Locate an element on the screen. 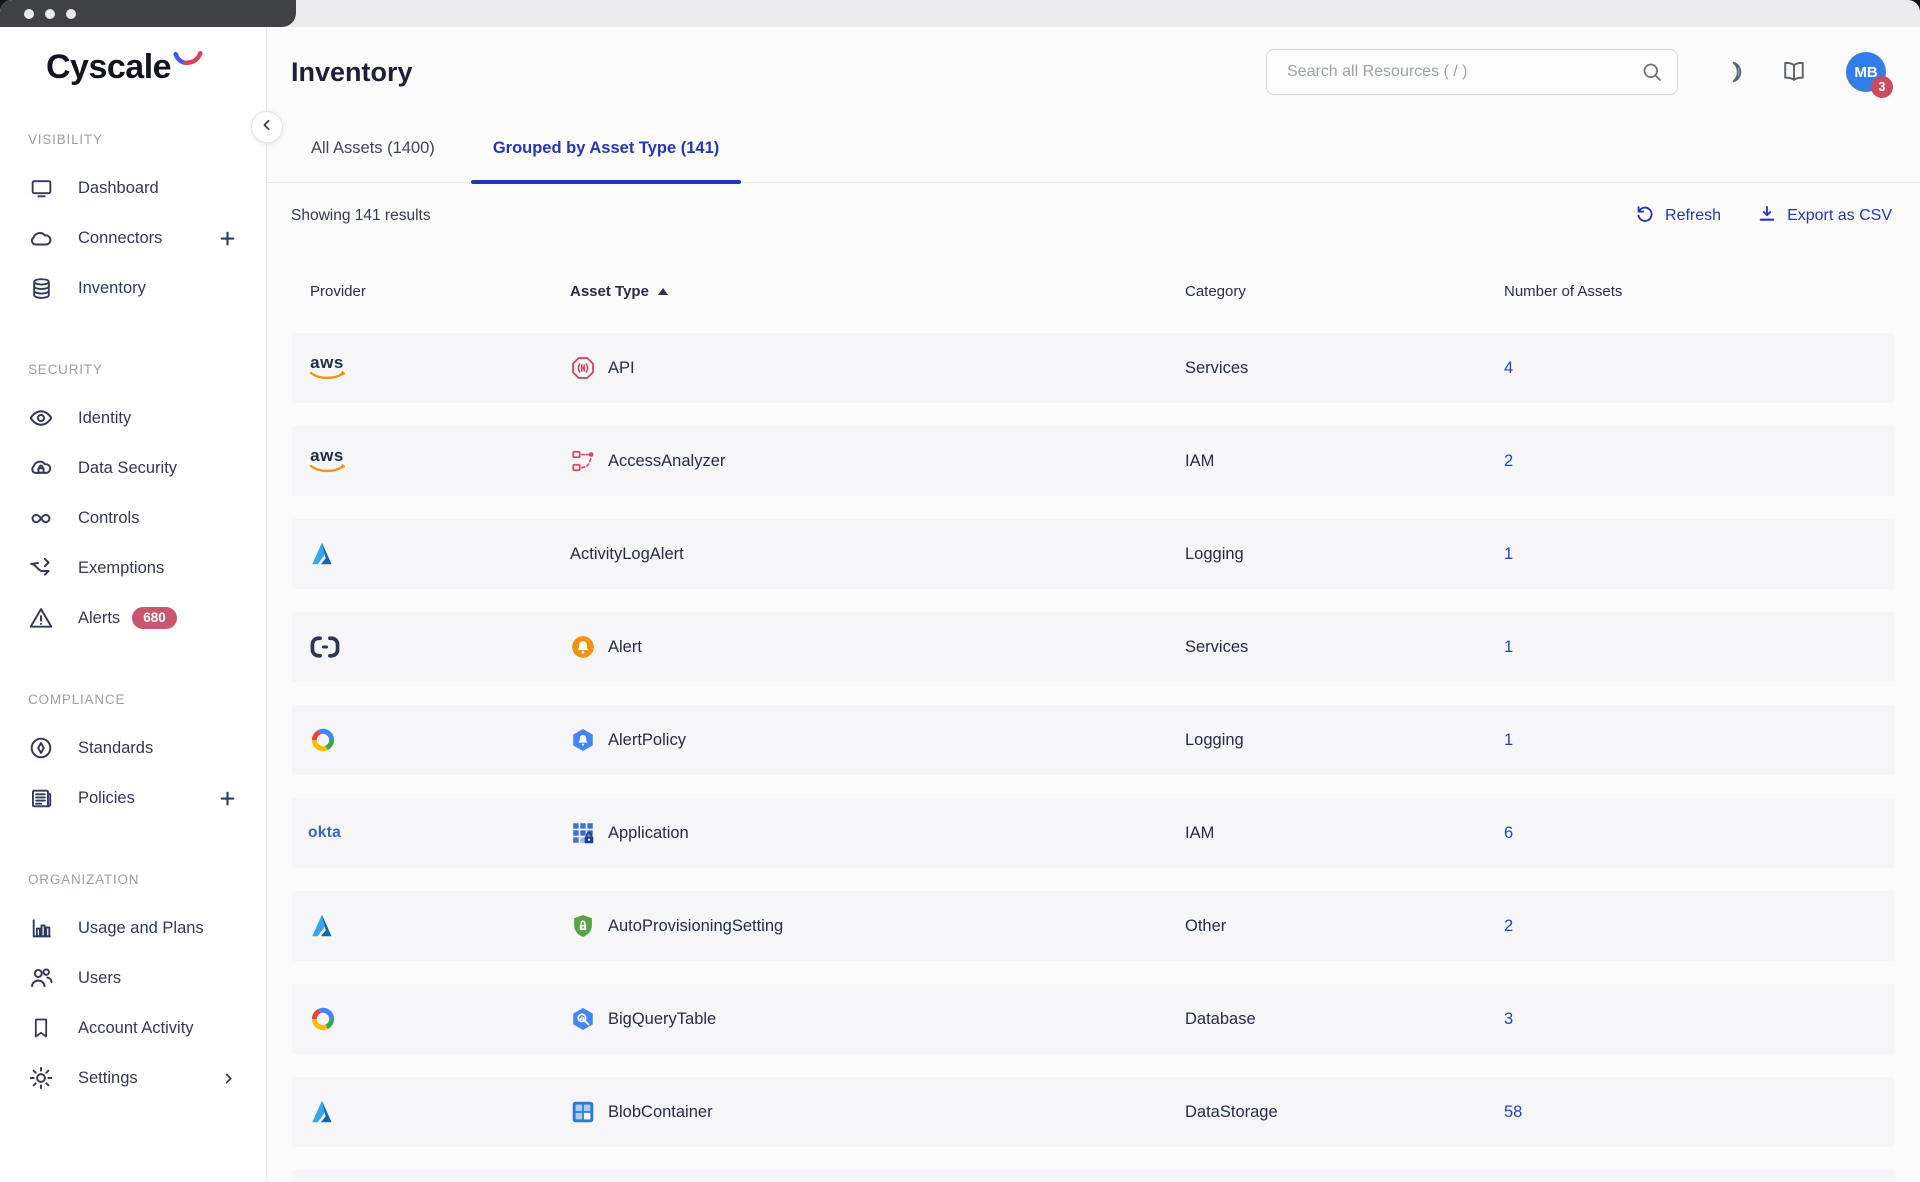 The width and height of the screenshot is (1920, 1182). add-policies-button is located at coordinates (227, 798).